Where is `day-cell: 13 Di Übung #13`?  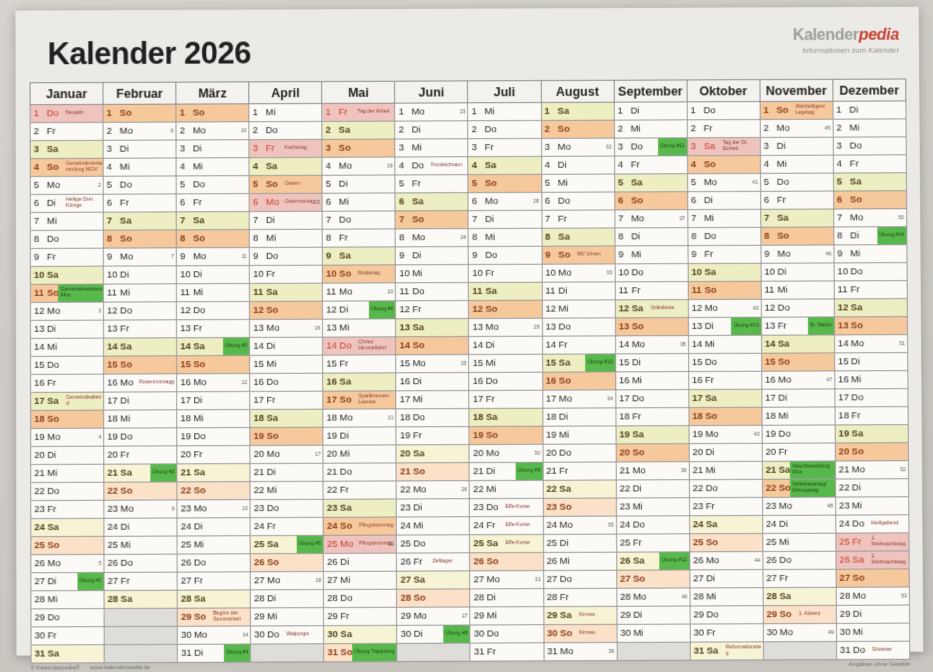 day-cell: 13 Di Übung #13 is located at coordinates (725, 326).